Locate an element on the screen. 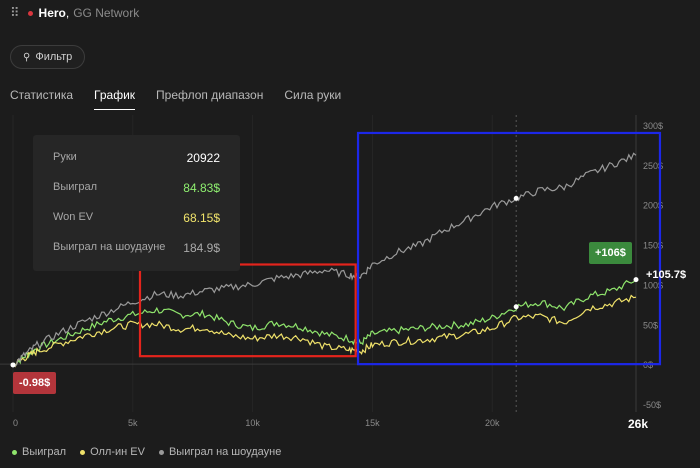 This screenshot has width=700, height=468. tooltip-label: Руки is located at coordinates (65, 157).